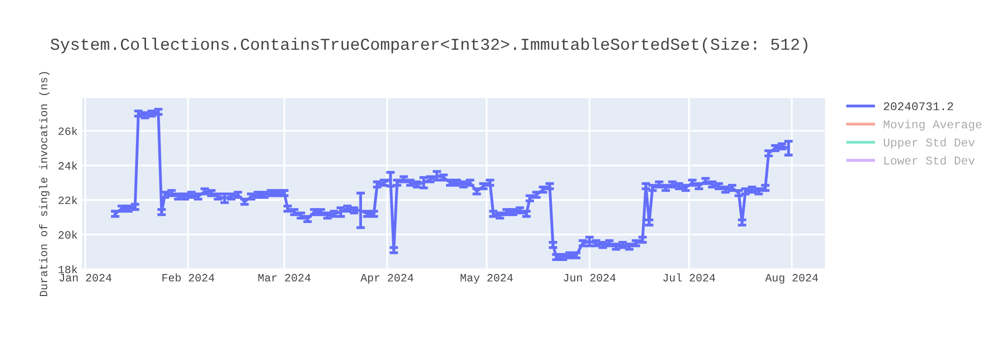 The width and height of the screenshot is (1000, 350). I want to click on x-tick-label: Jan 2024, so click(86, 278).